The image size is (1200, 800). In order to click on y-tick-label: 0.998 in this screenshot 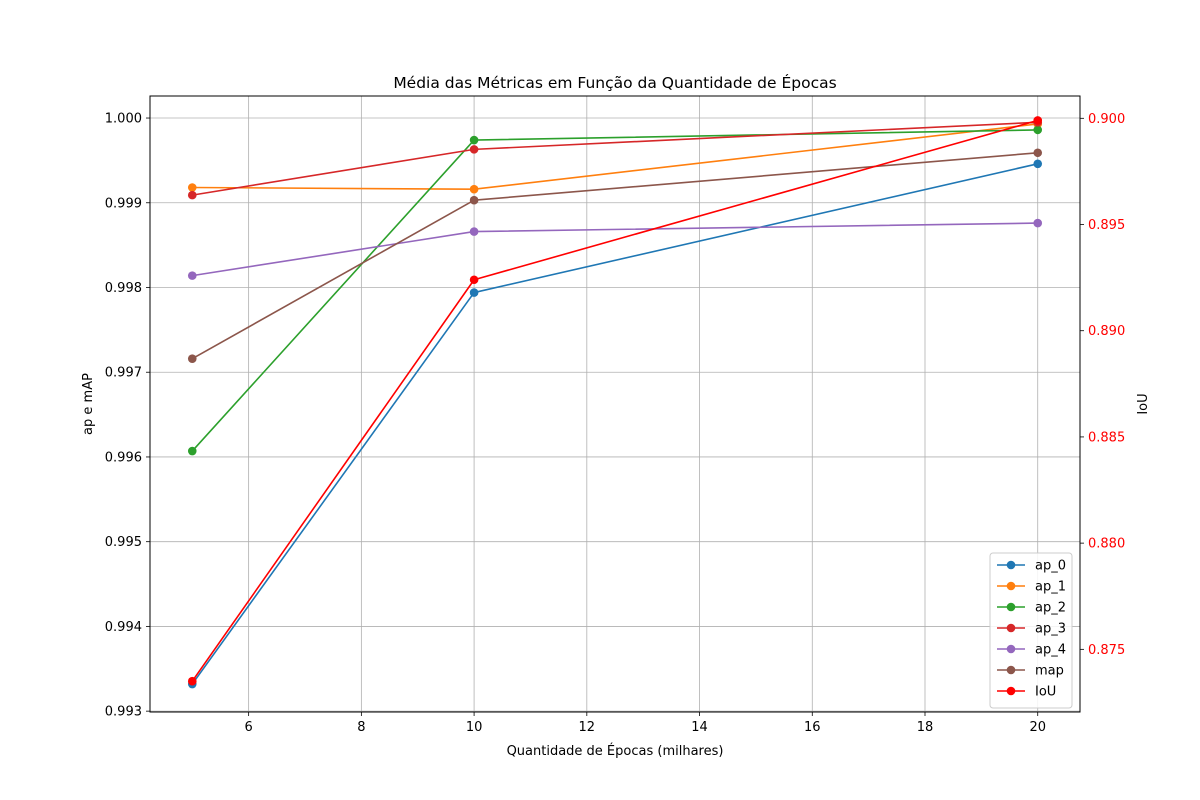, I will do `click(123, 288)`.